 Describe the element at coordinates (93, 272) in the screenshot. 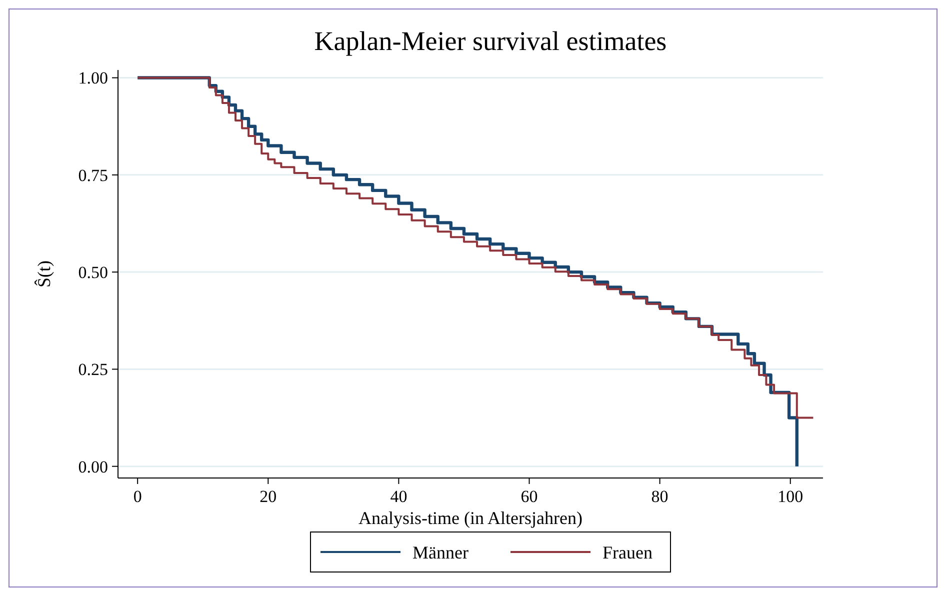

I see `y-tick-label: 0.50` at that location.